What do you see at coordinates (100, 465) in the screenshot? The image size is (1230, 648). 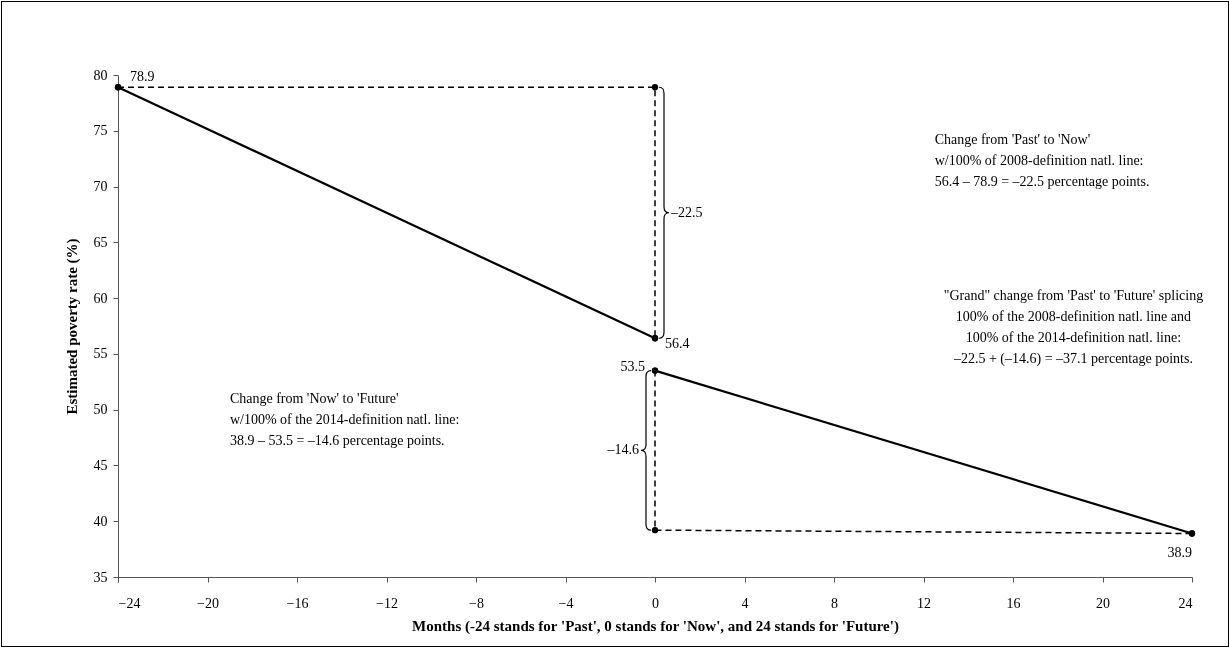 I see `y-tick-label: 45` at bounding box center [100, 465].